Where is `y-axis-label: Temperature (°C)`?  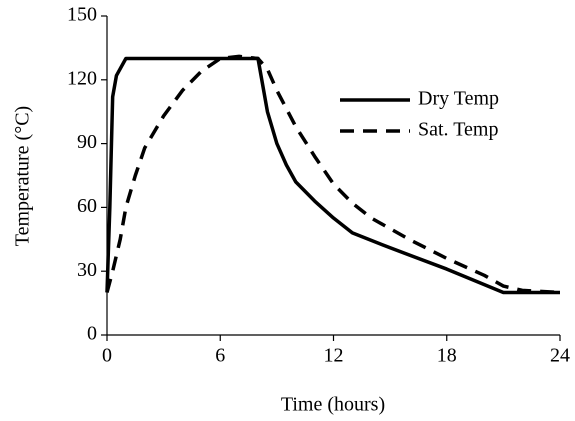
y-axis-label: Temperature (°C) is located at coordinates (23, 176).